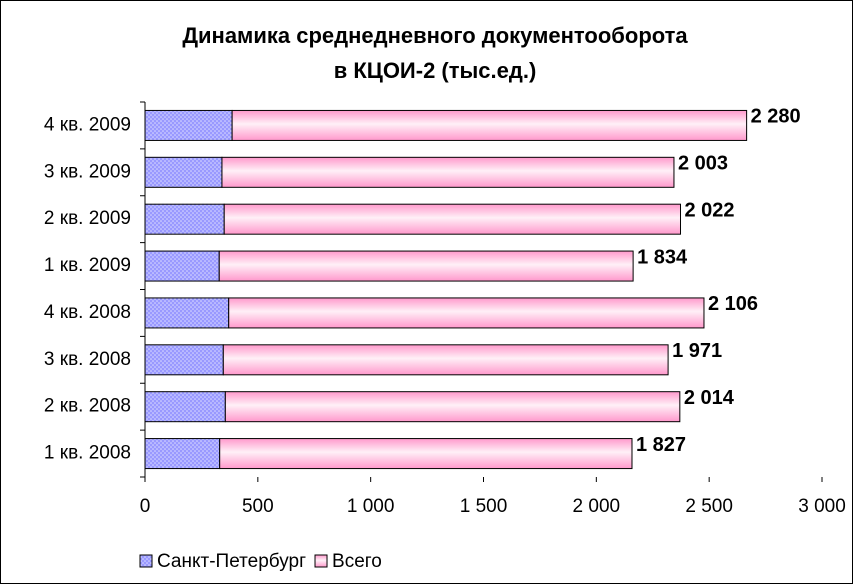 The height and width of the screenshot is (584, 853). Describe the element at coordinates (435, 70) in the screenshot. I see `chart-title: в КЦОИ-2 (тыс.ед.)` at that location.